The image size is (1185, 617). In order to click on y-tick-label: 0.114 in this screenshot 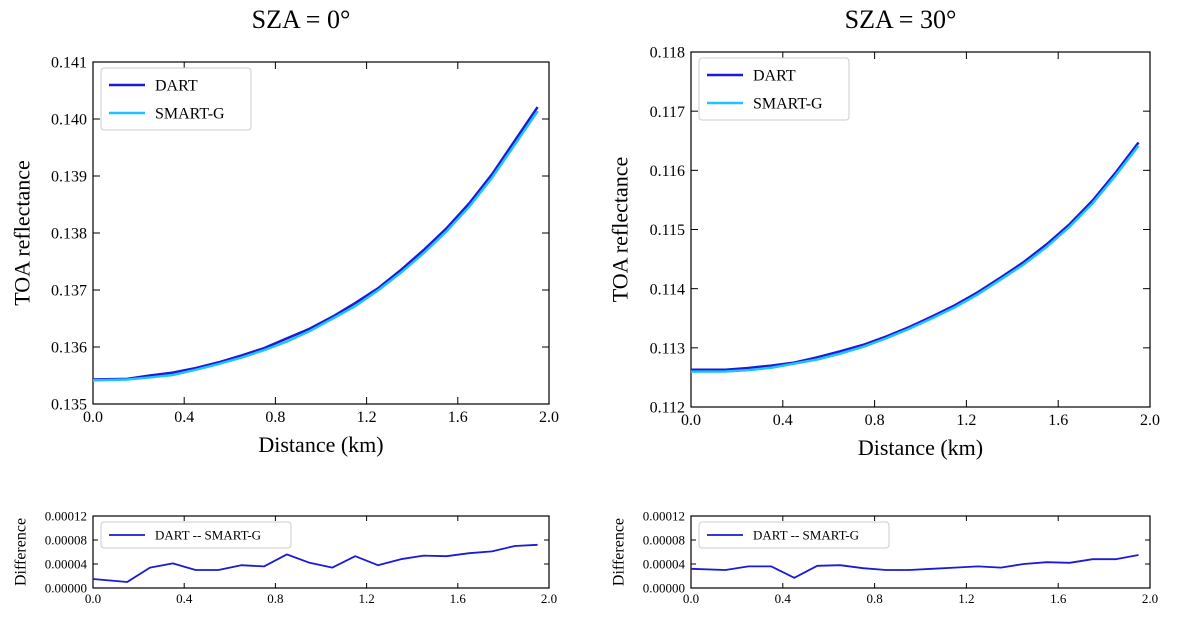, I will do `click(667, 289)`.